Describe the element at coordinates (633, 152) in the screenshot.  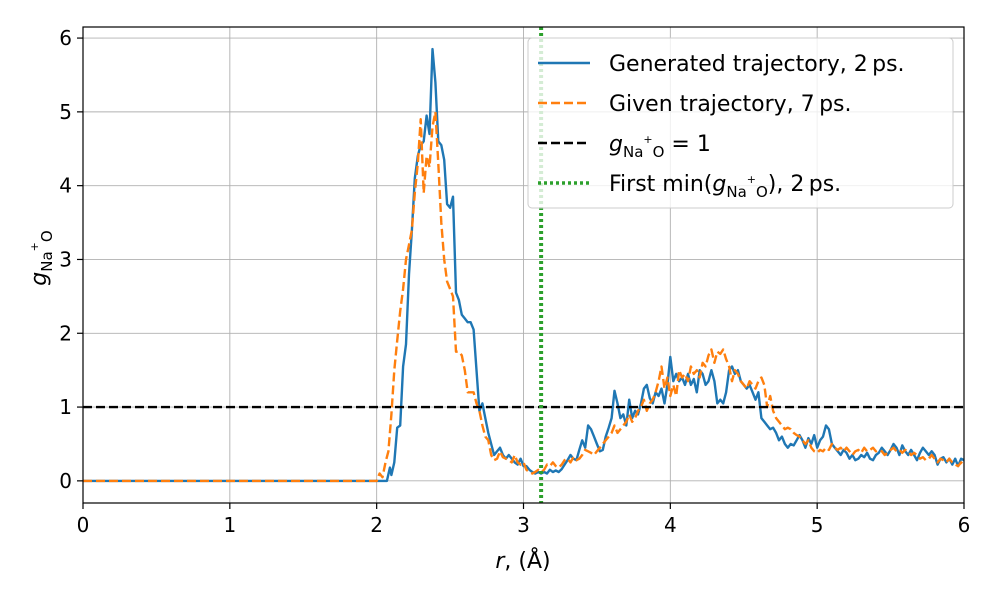
I see `legend-ref-one-sub: Na` at that location.